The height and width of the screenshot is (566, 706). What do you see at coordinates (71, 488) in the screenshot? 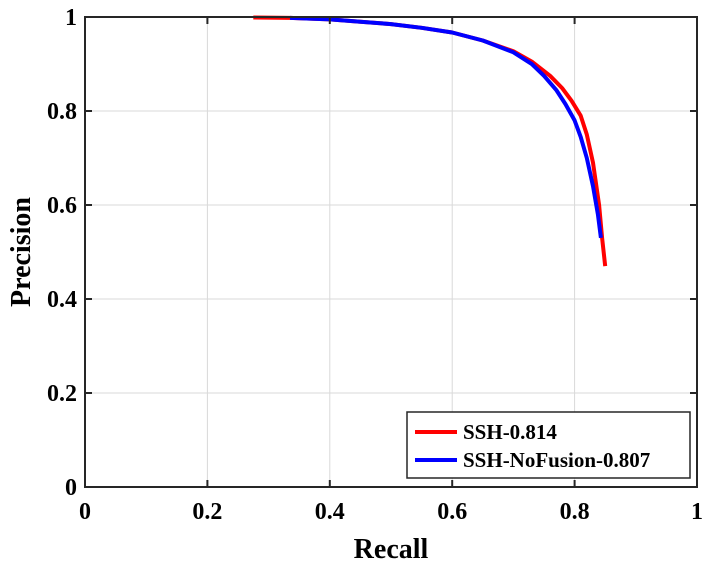
I see `y-tick-label: 0` at bounding box center [71, 488].